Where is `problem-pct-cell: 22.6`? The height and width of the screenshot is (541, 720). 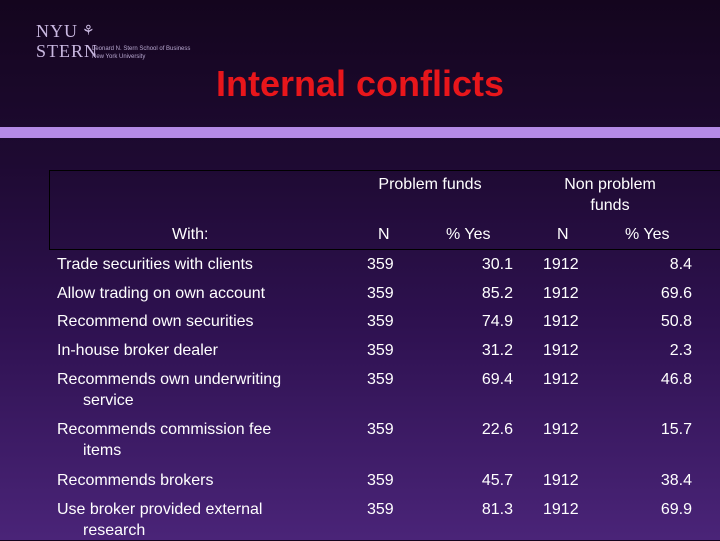
problem-pct-cell: 22.6 is located at coordinates (497, 429).